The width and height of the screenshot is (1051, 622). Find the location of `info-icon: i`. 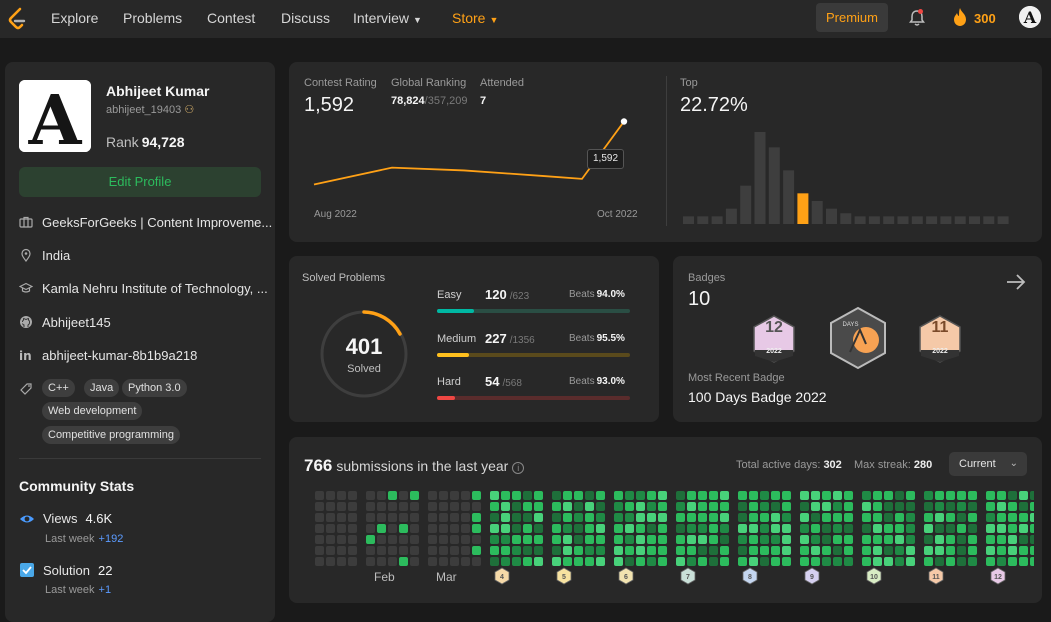

info-icon: i is located at coordinates (518, 468).